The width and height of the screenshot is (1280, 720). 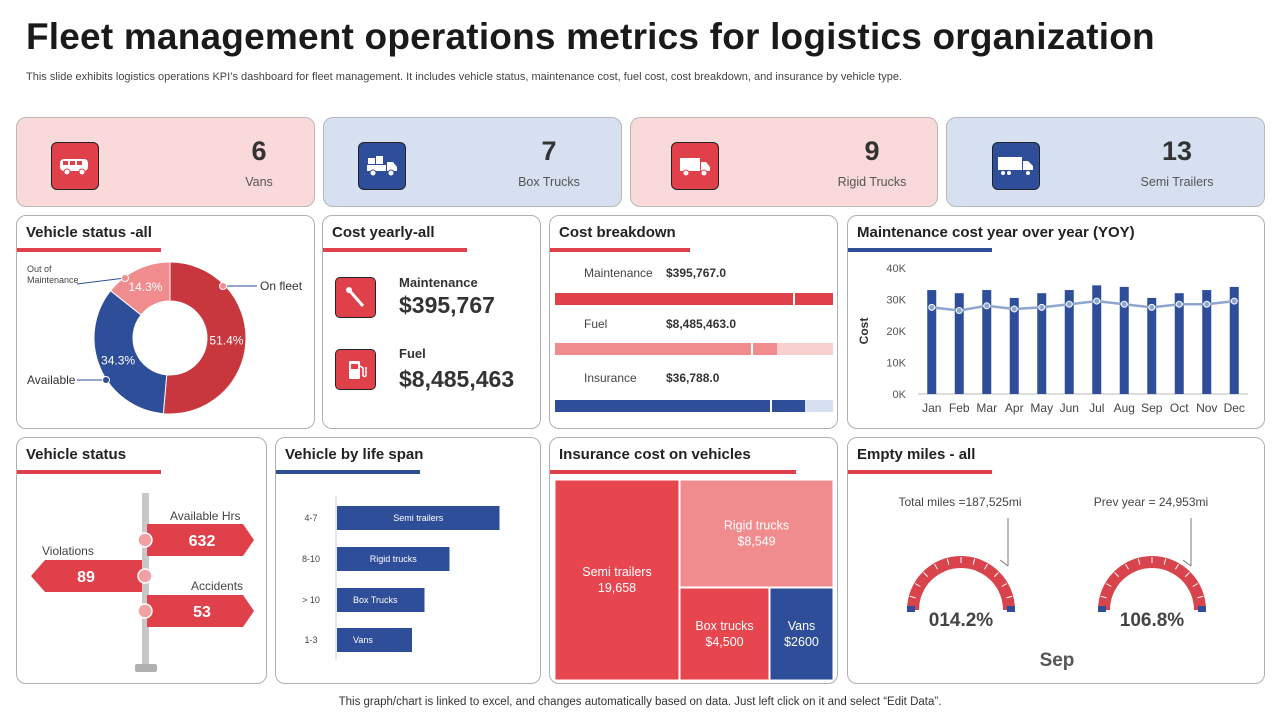 What do you see at coordinates (355, 297) in the screenshot?
I see `wrench-icon` at bounding box center [355, 297].